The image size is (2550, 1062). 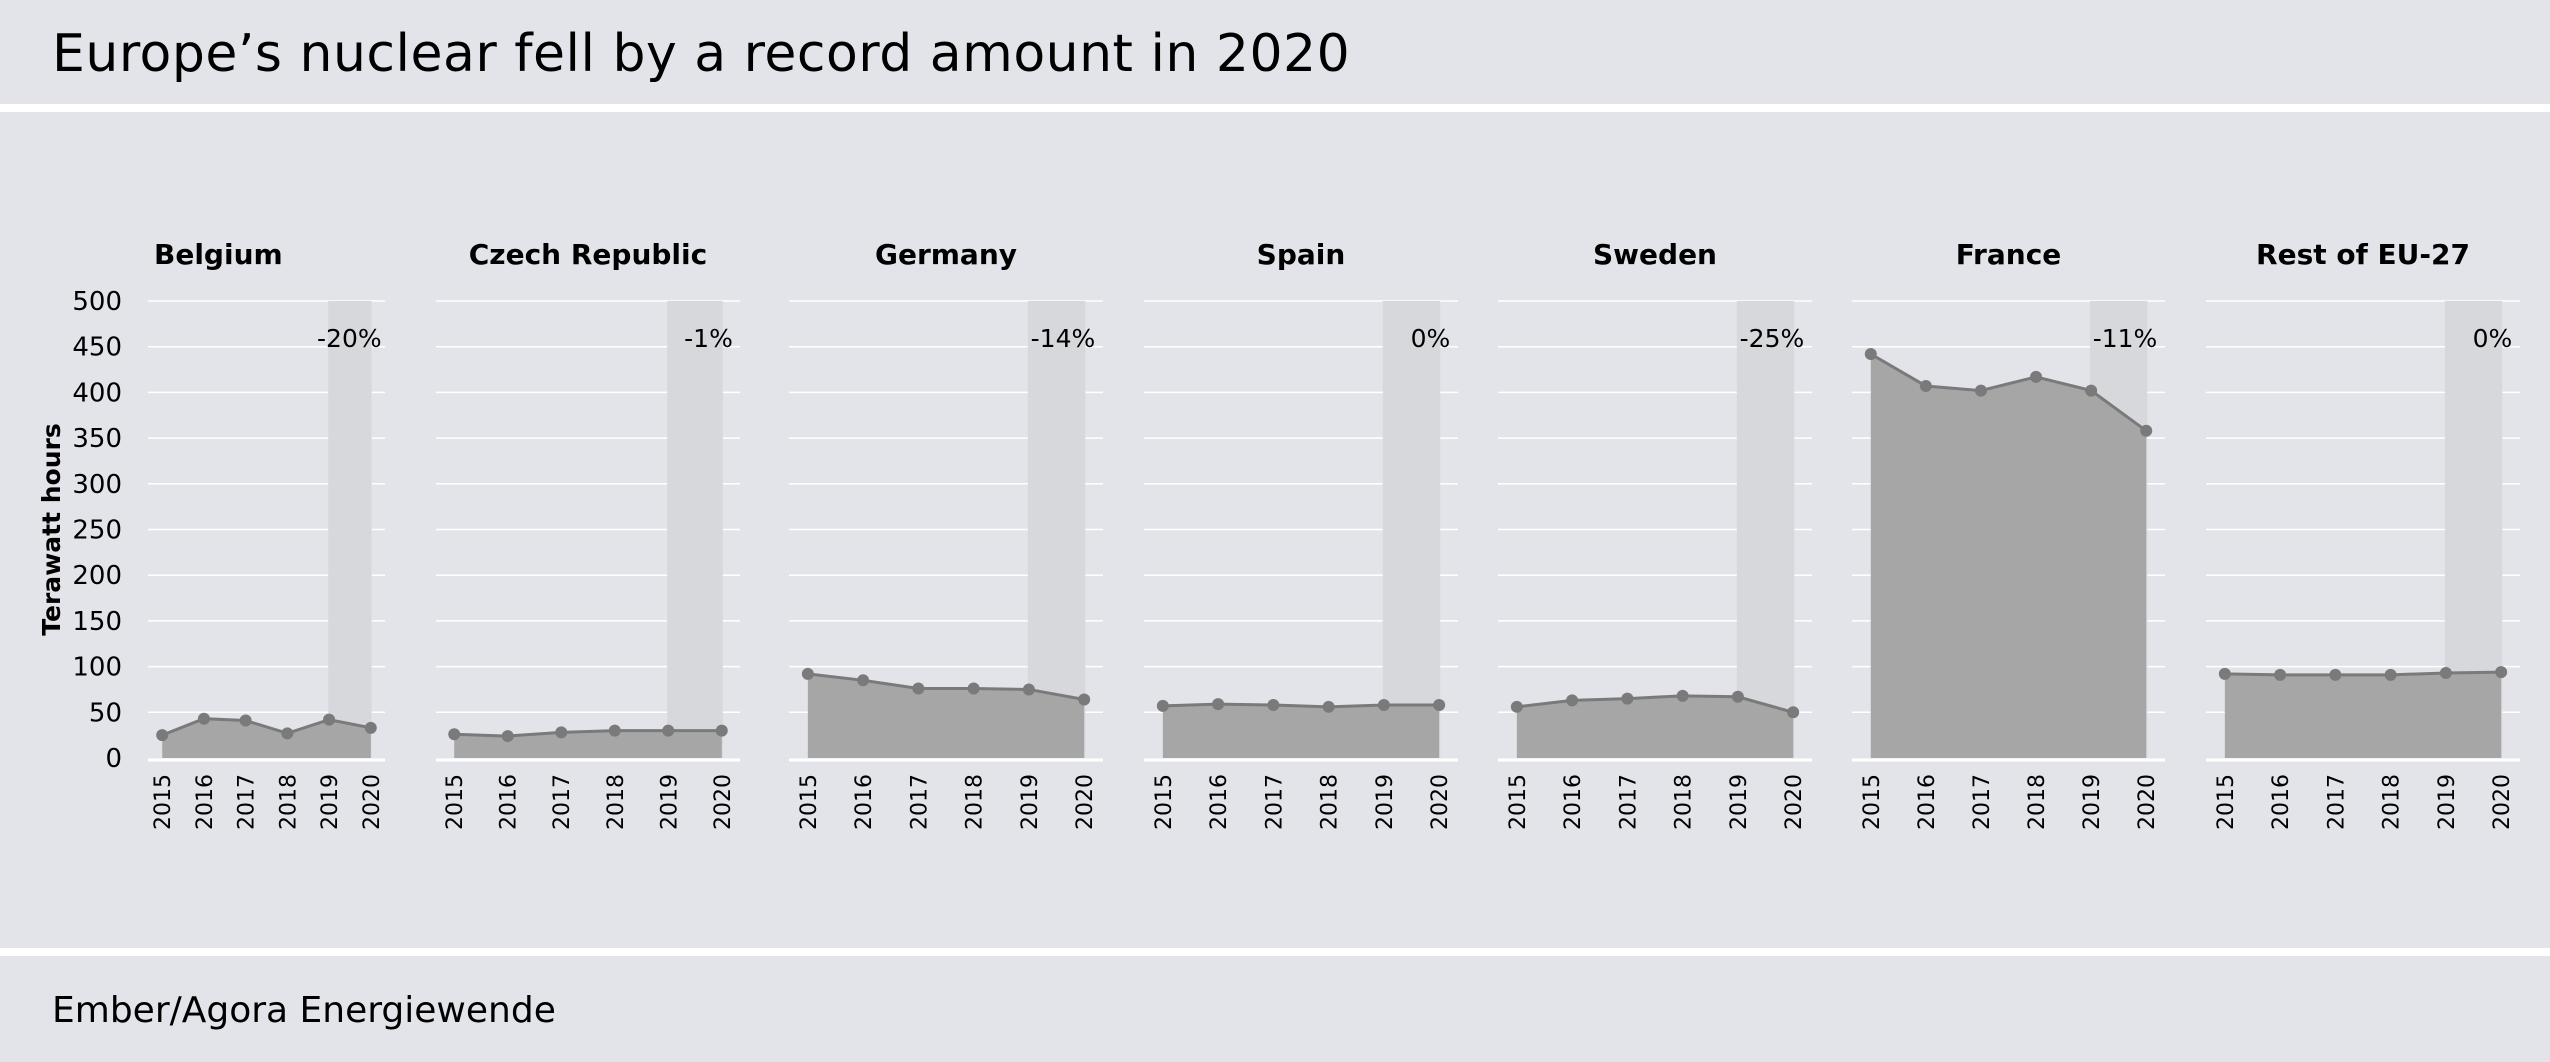 What do you see at coordinates (105, 713) in the screenshot?
I see `y-tick-label: 50` at bounding box center [105, 713].